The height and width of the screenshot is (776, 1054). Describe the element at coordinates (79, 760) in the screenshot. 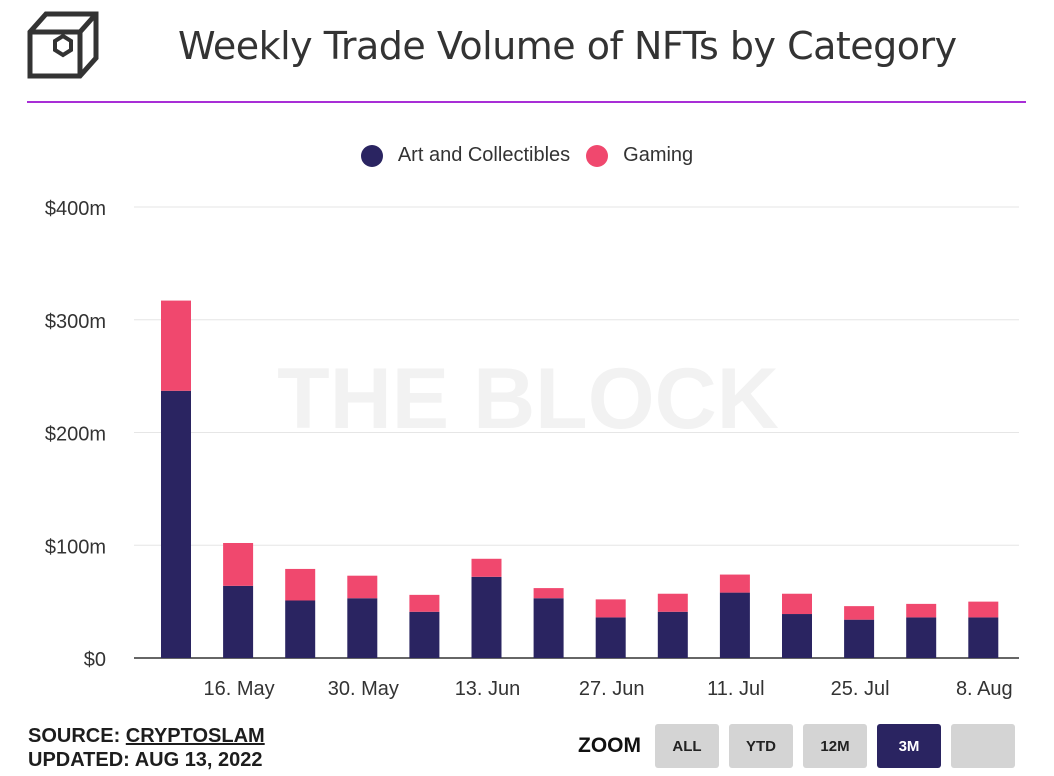

I see `updated-label: UPDATED:` at that location.